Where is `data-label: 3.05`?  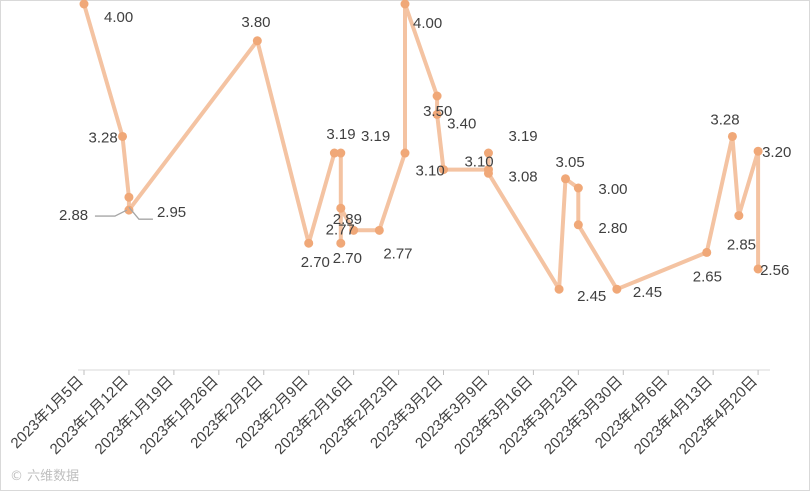 data-label: 3.05 is located at coordinates (570, 162).